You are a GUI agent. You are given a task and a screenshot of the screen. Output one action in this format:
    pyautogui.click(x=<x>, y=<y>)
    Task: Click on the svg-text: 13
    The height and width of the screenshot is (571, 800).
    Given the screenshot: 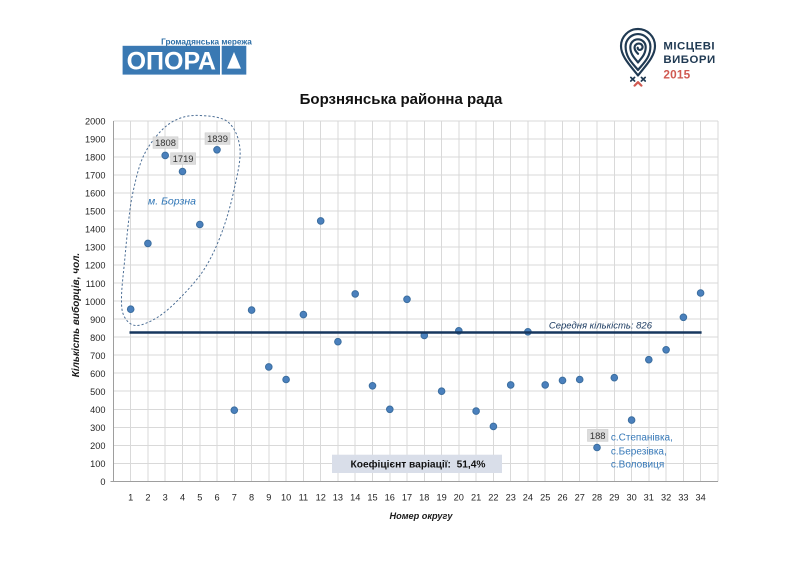 What is the action you would take?
    pyautogui.click(x=338, y=498)
    